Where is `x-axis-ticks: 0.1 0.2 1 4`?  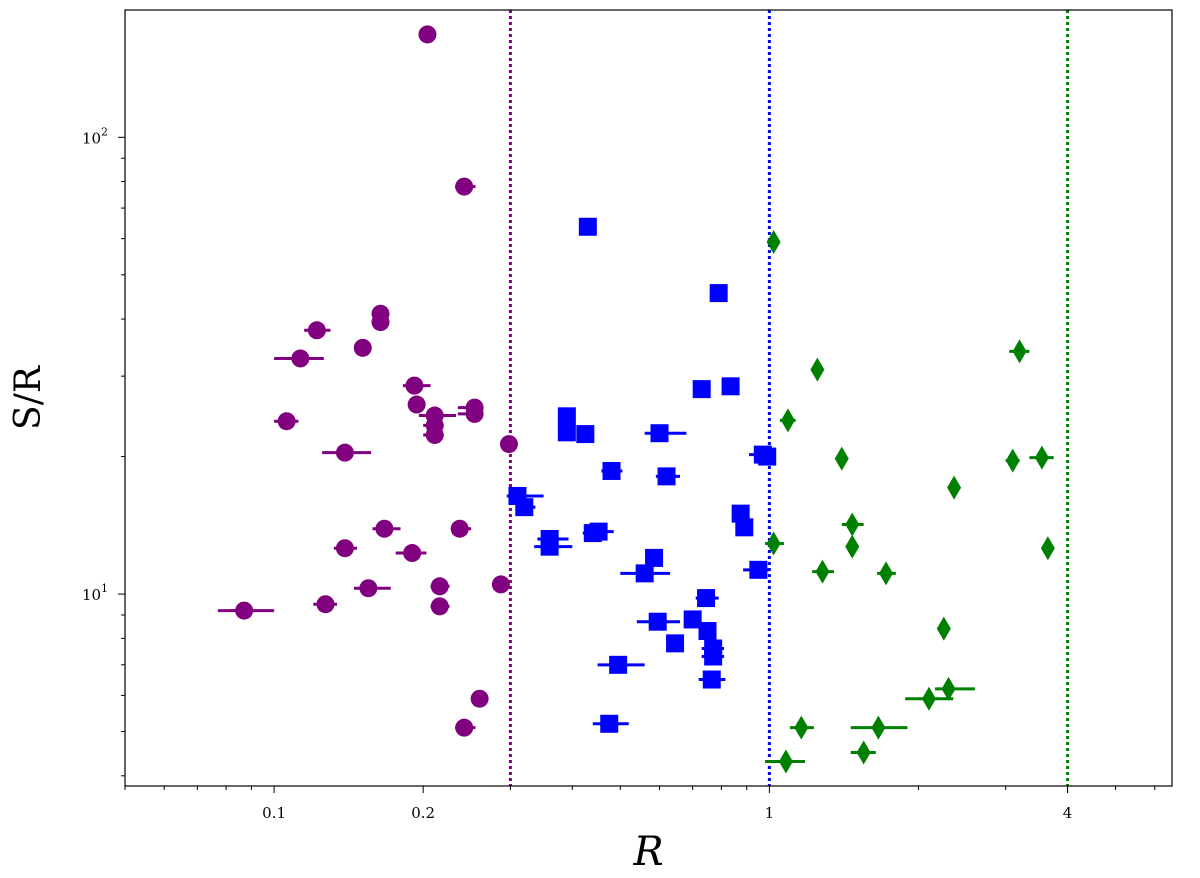
x-axis-ticks: 0.1 0.2 1 4 is located at coordinates (640, 804).